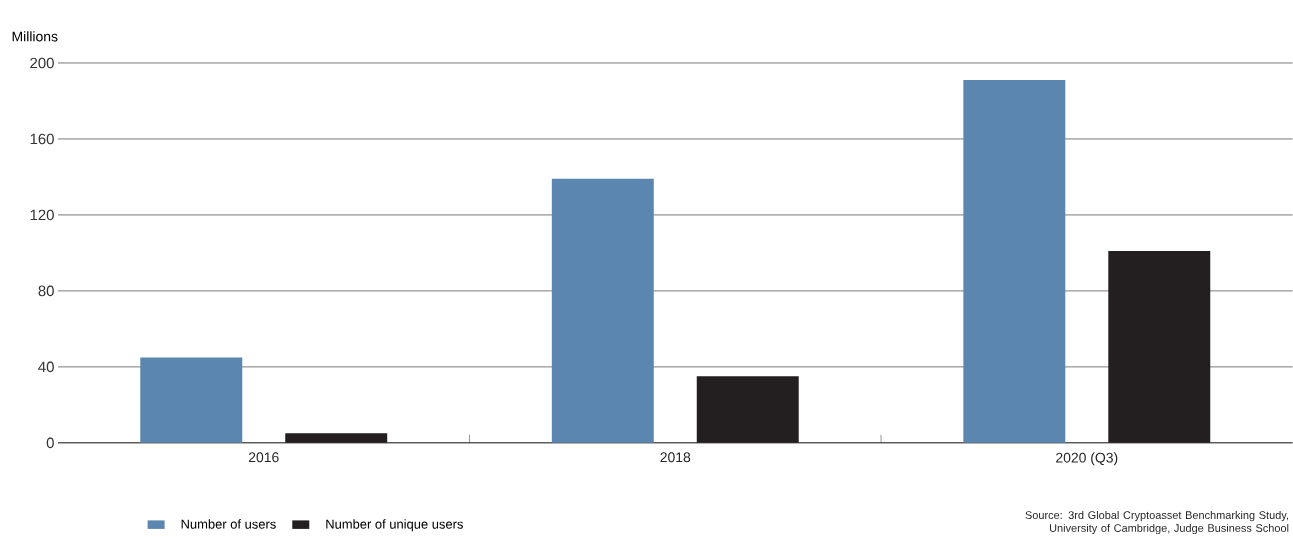 Image resolution: width=1293 pixels, height=537 pixels. I want to click on legend-label: Number of unique users, so click(394, 525).